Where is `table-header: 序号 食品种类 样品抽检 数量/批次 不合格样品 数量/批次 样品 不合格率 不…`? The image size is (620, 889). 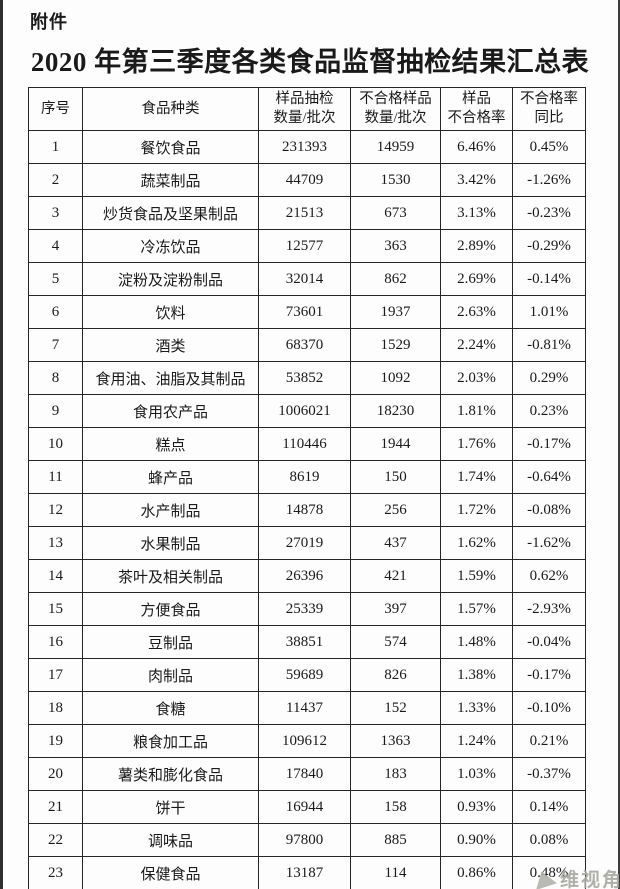
table-header: 序号 食品种类 样品抽检 数量/批次 不合格样品 数量/批次 样品 不合格率 不… is located at coordinates (307, 109).